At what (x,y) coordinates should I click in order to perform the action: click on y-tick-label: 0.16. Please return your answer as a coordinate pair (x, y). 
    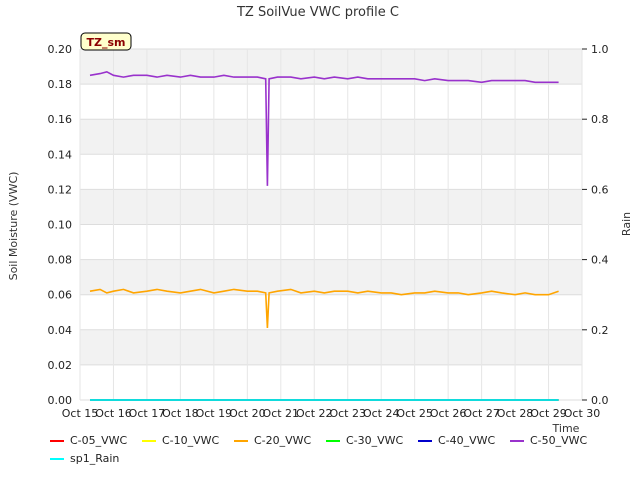
    Looking at the image, I should click on (60, 119).